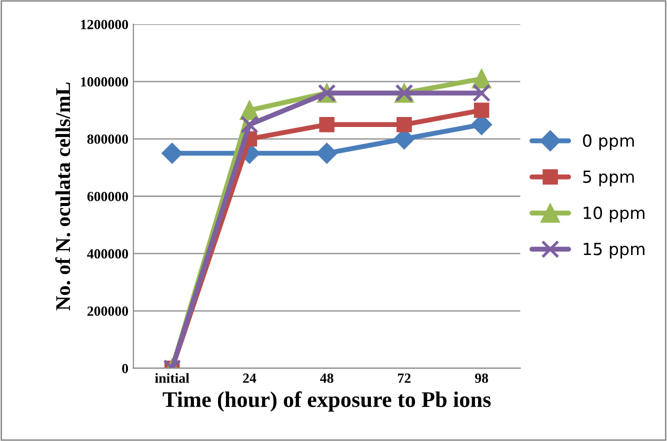  I want to click on legend-label: 0 ppm, so click(608, 142).